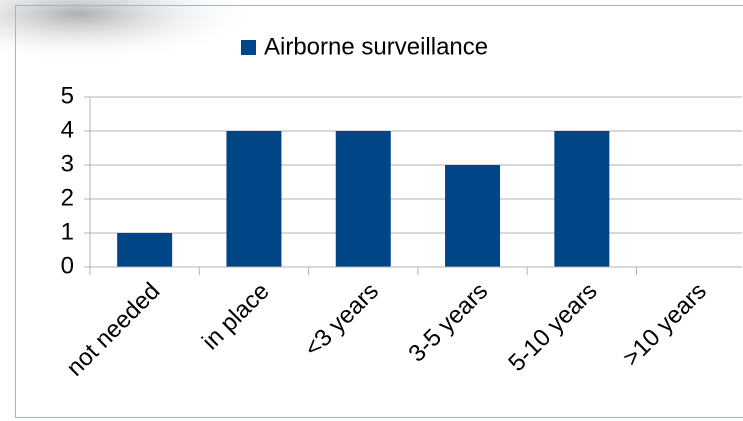  Describe the element at coordinates (376, 46) in the screenshot. I see `legend-label: Airborne surveillance` at that location.